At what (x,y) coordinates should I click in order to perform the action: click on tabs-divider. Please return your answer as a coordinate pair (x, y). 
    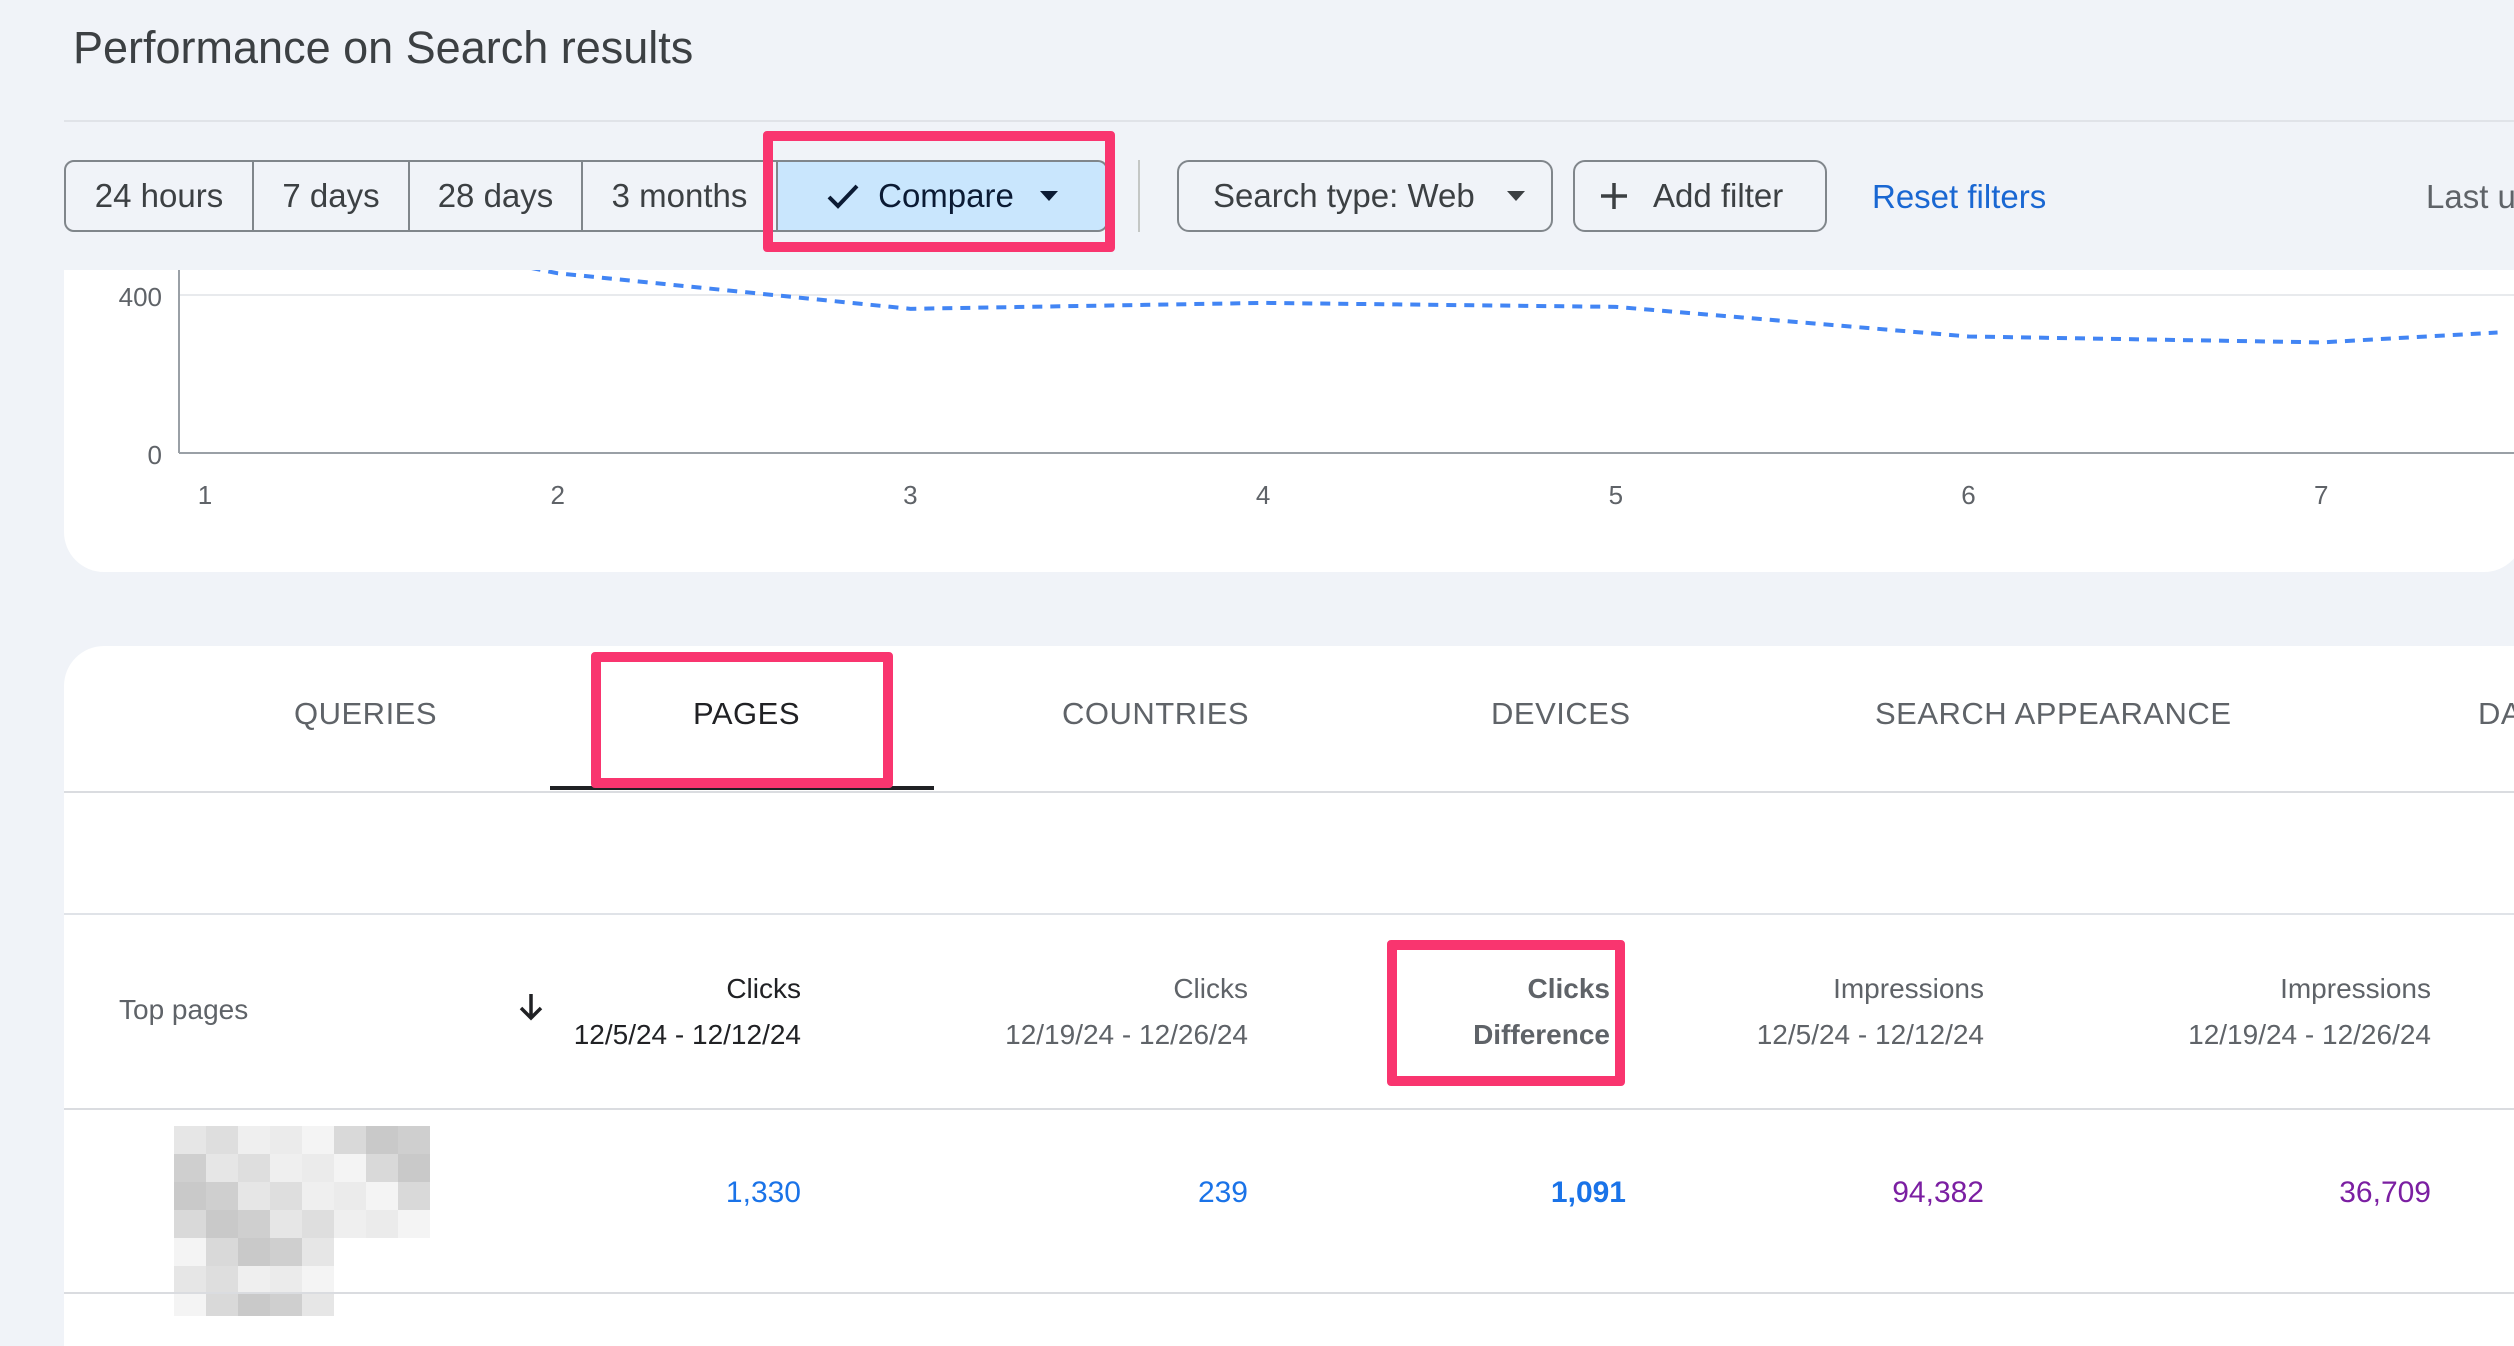
    Looking at the image, I should click on (1289, 792).